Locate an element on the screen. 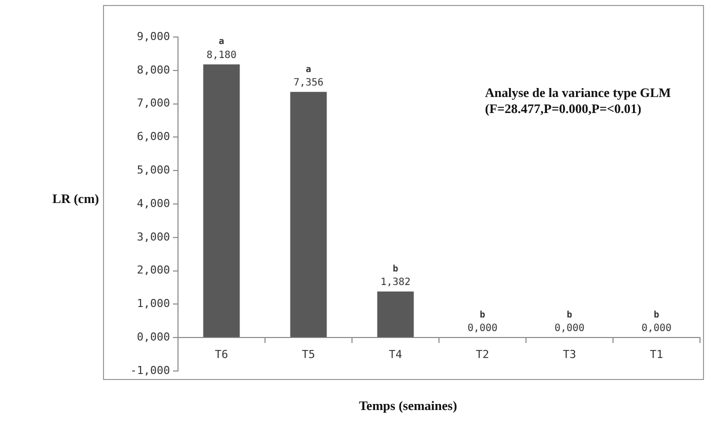 This screenshot has height=421, width=714. x-tick-label: T5 is located at coordinates (309, 355).